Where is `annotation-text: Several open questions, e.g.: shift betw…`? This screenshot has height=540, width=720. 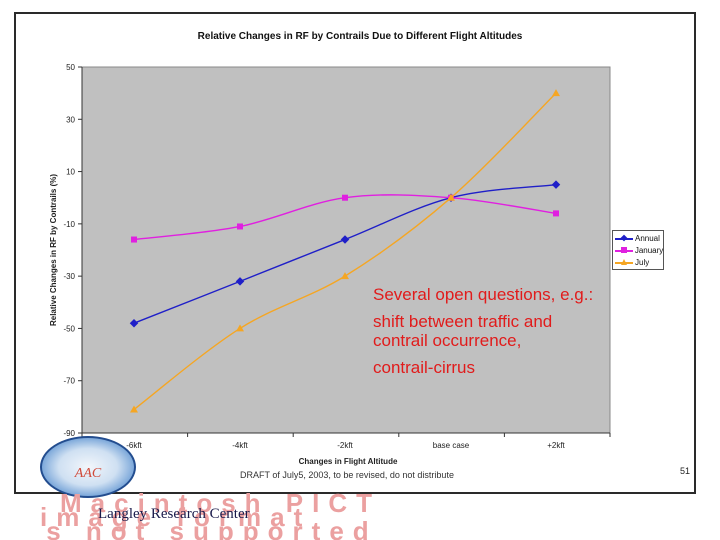 annotation-text: Several open questions, e.g.: shift betw… is located at coordinates (485, 335).